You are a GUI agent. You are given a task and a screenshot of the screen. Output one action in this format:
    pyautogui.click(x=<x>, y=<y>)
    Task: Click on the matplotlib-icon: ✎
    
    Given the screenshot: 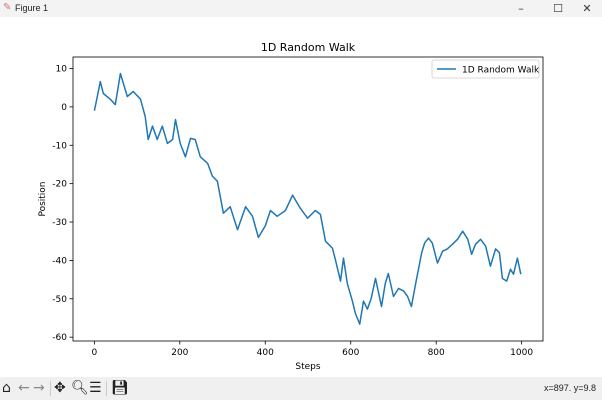 What is the action you would take?
    pyautogui.click(x=7, y=7)
    